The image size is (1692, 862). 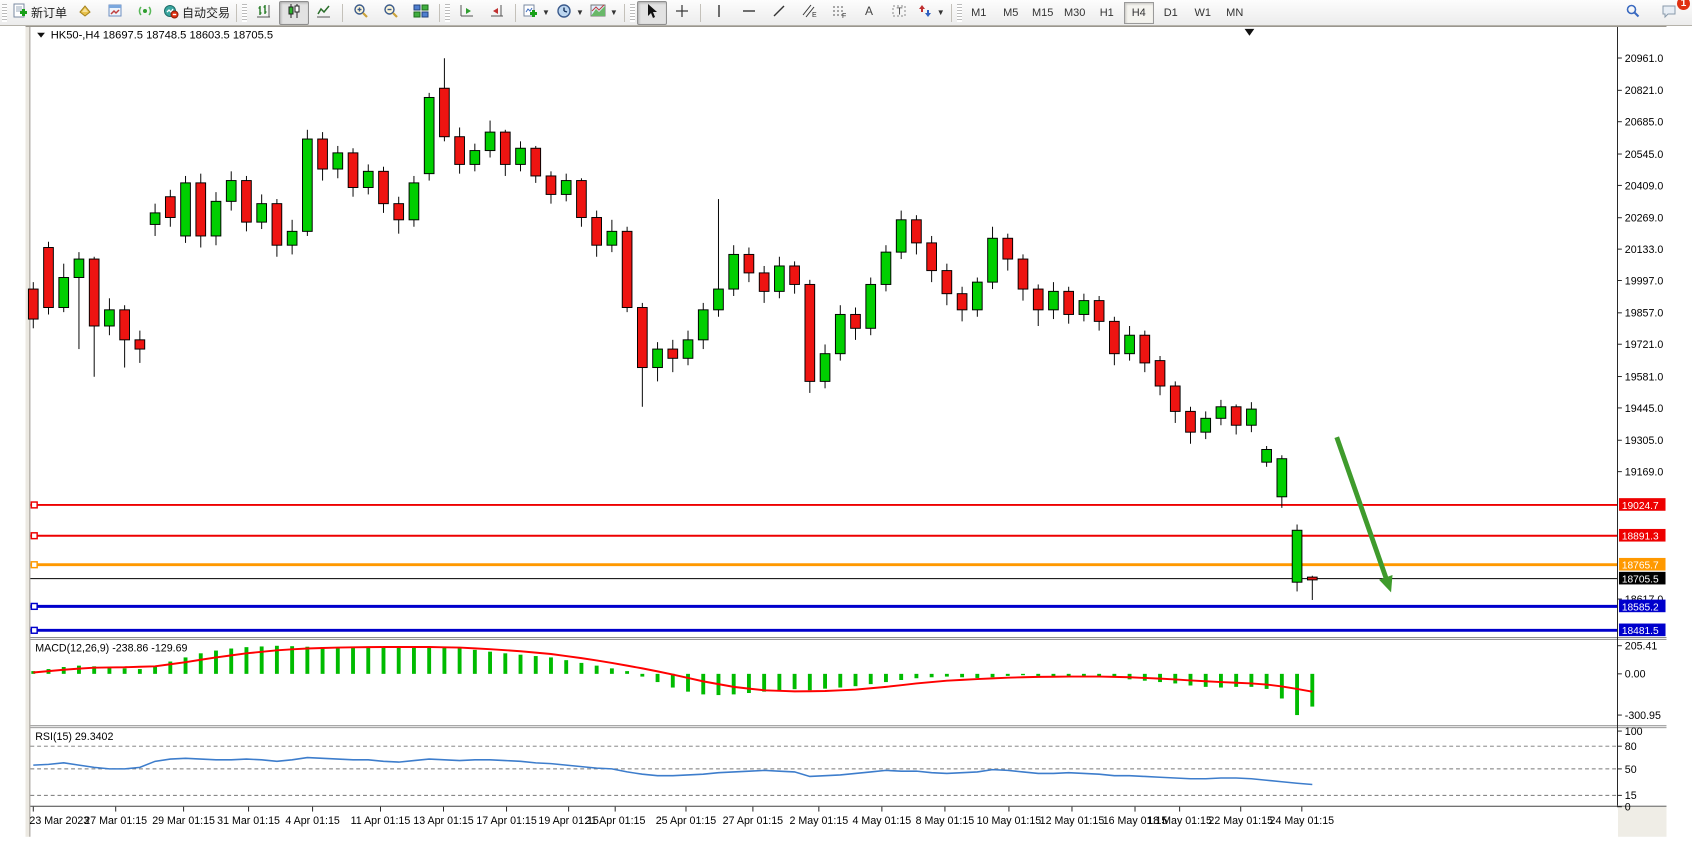 I want to click on line-chart-button, so click(x=324, y=13).